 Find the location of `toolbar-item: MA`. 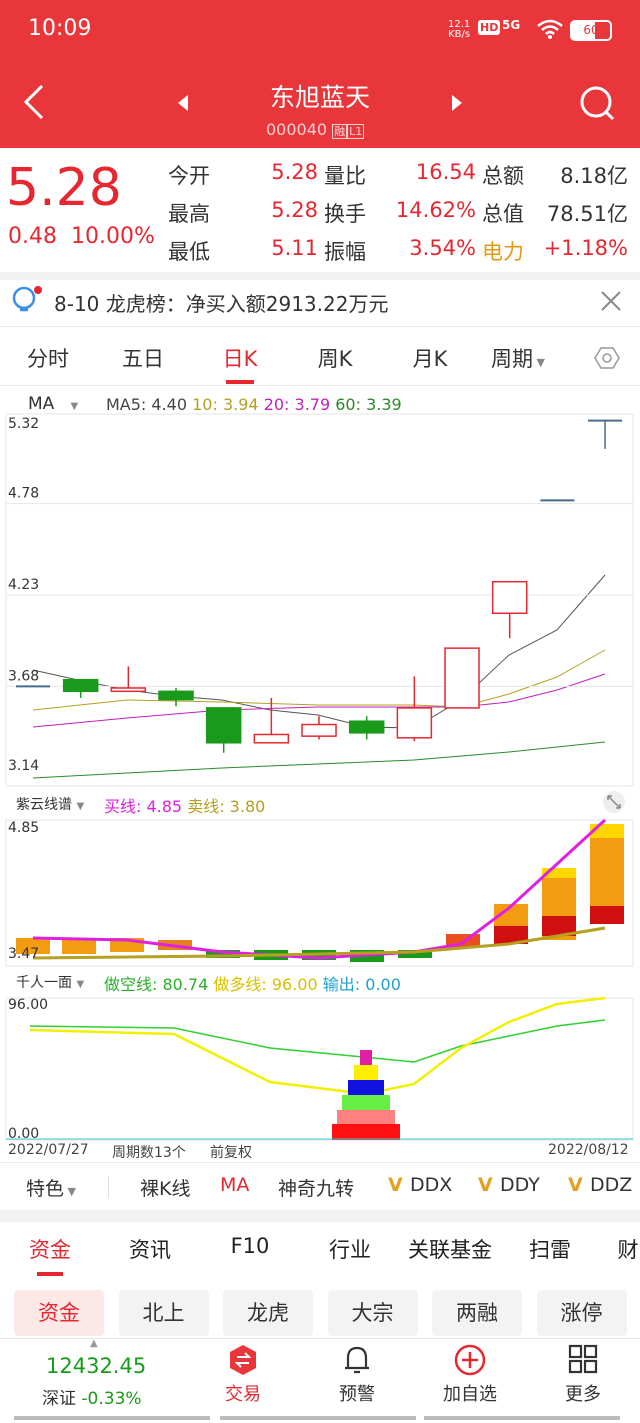

toolbar-item: MA is located at coordinates (235, 1185).